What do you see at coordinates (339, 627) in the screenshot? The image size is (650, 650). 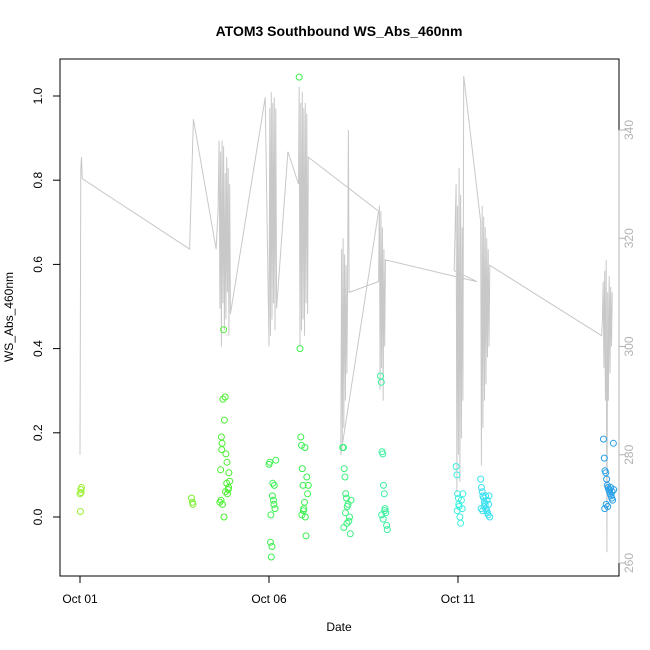 I see `x-axis-label: Date` at bounding box center [339, 627].